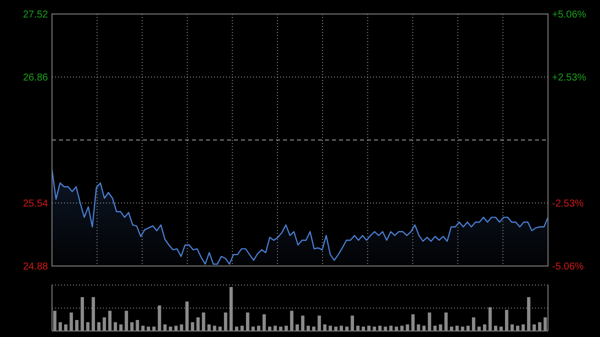  What do you see at coordinates (35, 267) in the screenshot?
I see `y-tick-label: 24.88` at bounding box center [35, 267].